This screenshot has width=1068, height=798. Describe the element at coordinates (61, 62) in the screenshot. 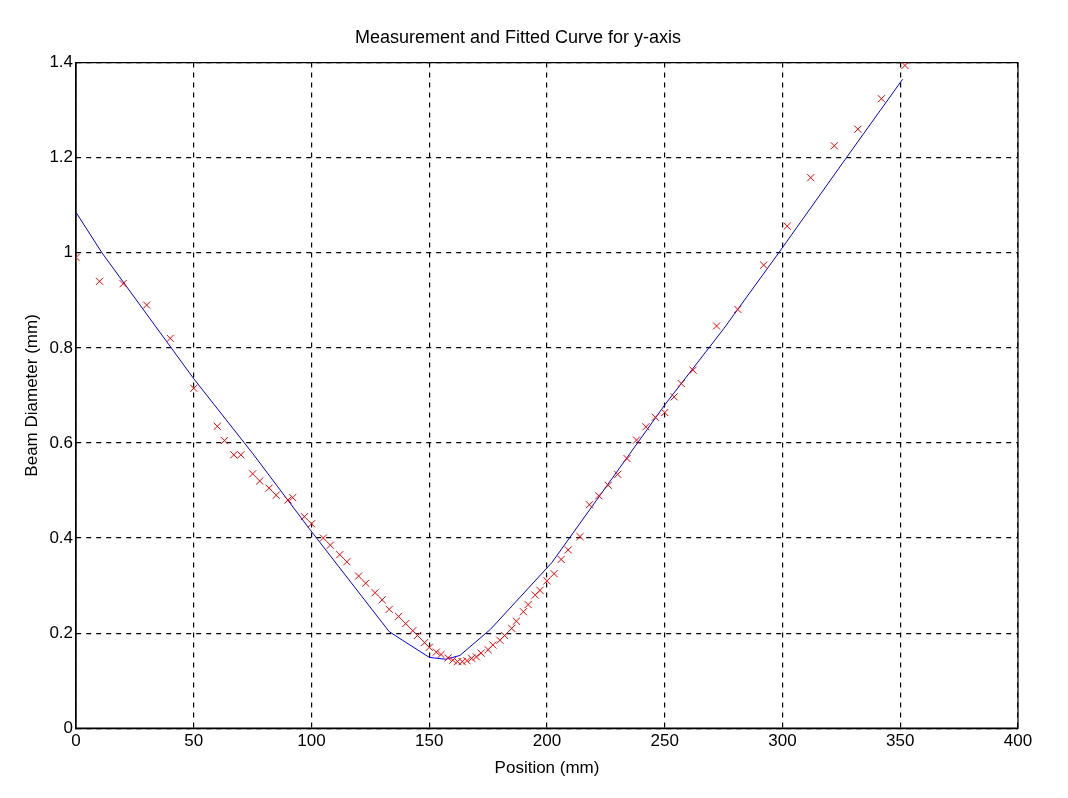

I see `y-tick-label: 1.4` at that location.